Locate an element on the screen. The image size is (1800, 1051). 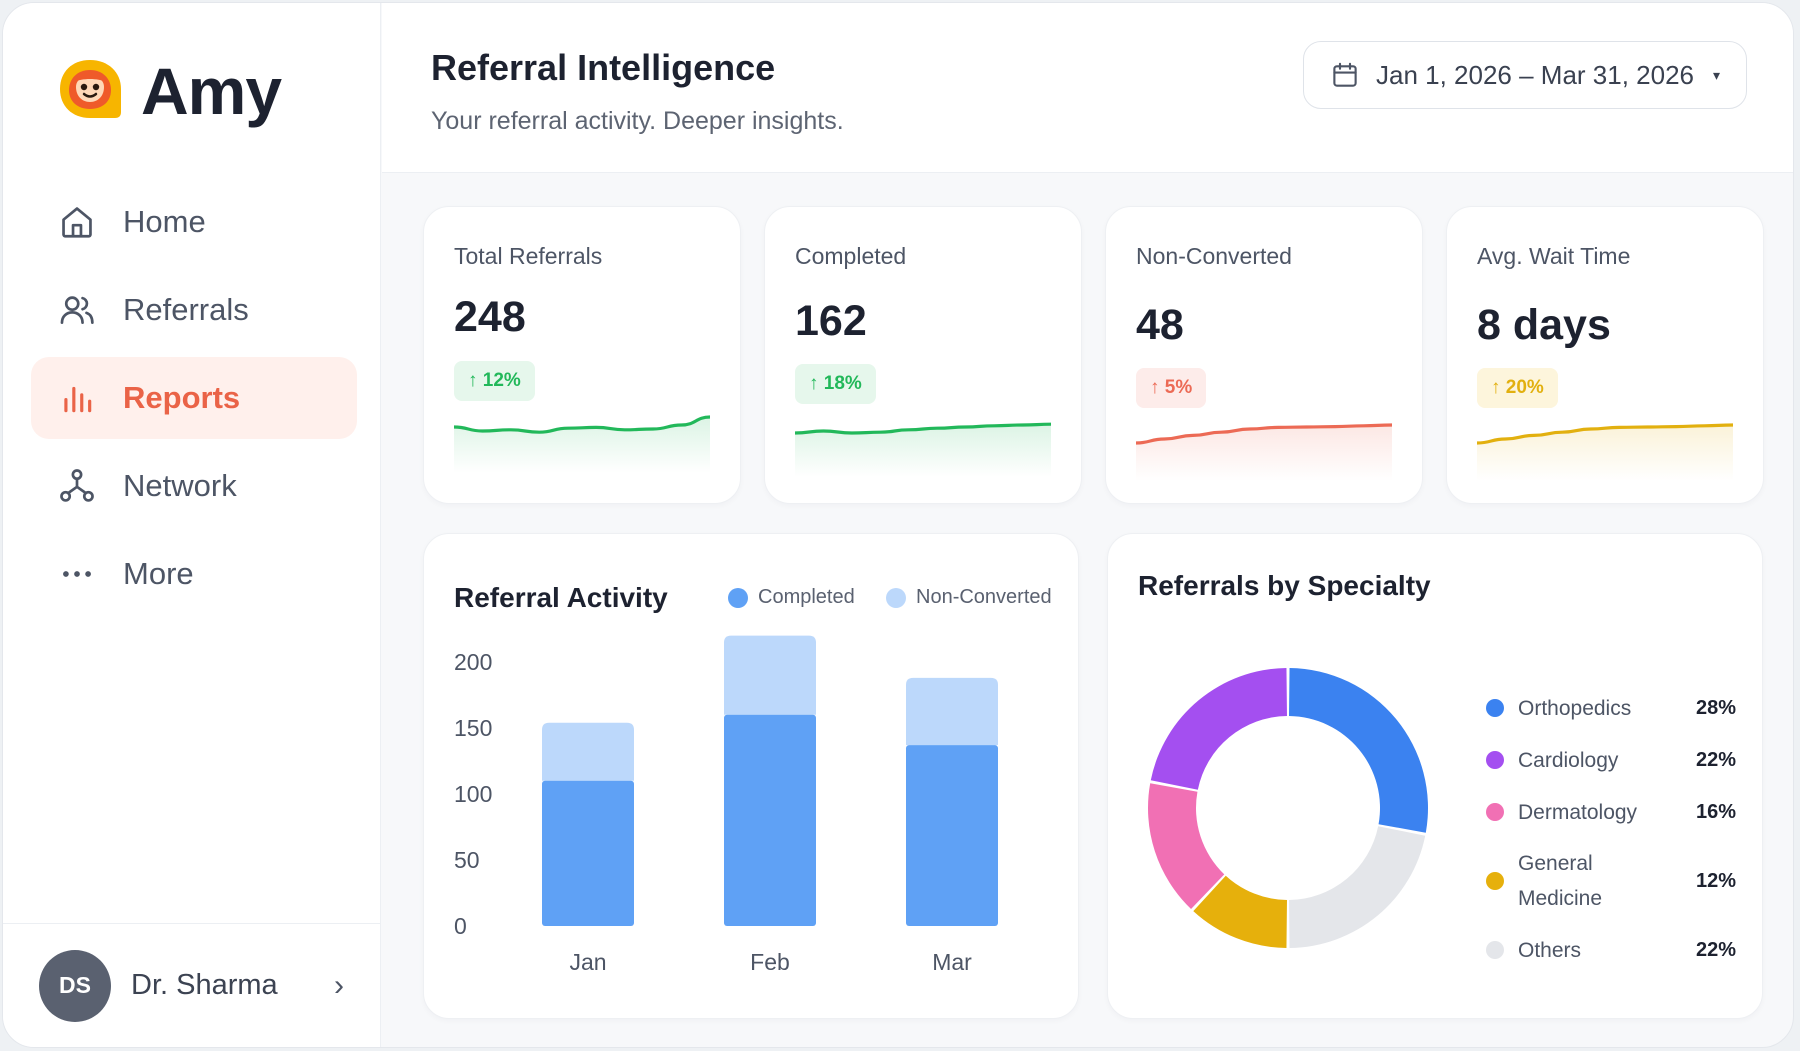
user-profile: DS Dr. Sharma › is located at coordinates (191, 985).